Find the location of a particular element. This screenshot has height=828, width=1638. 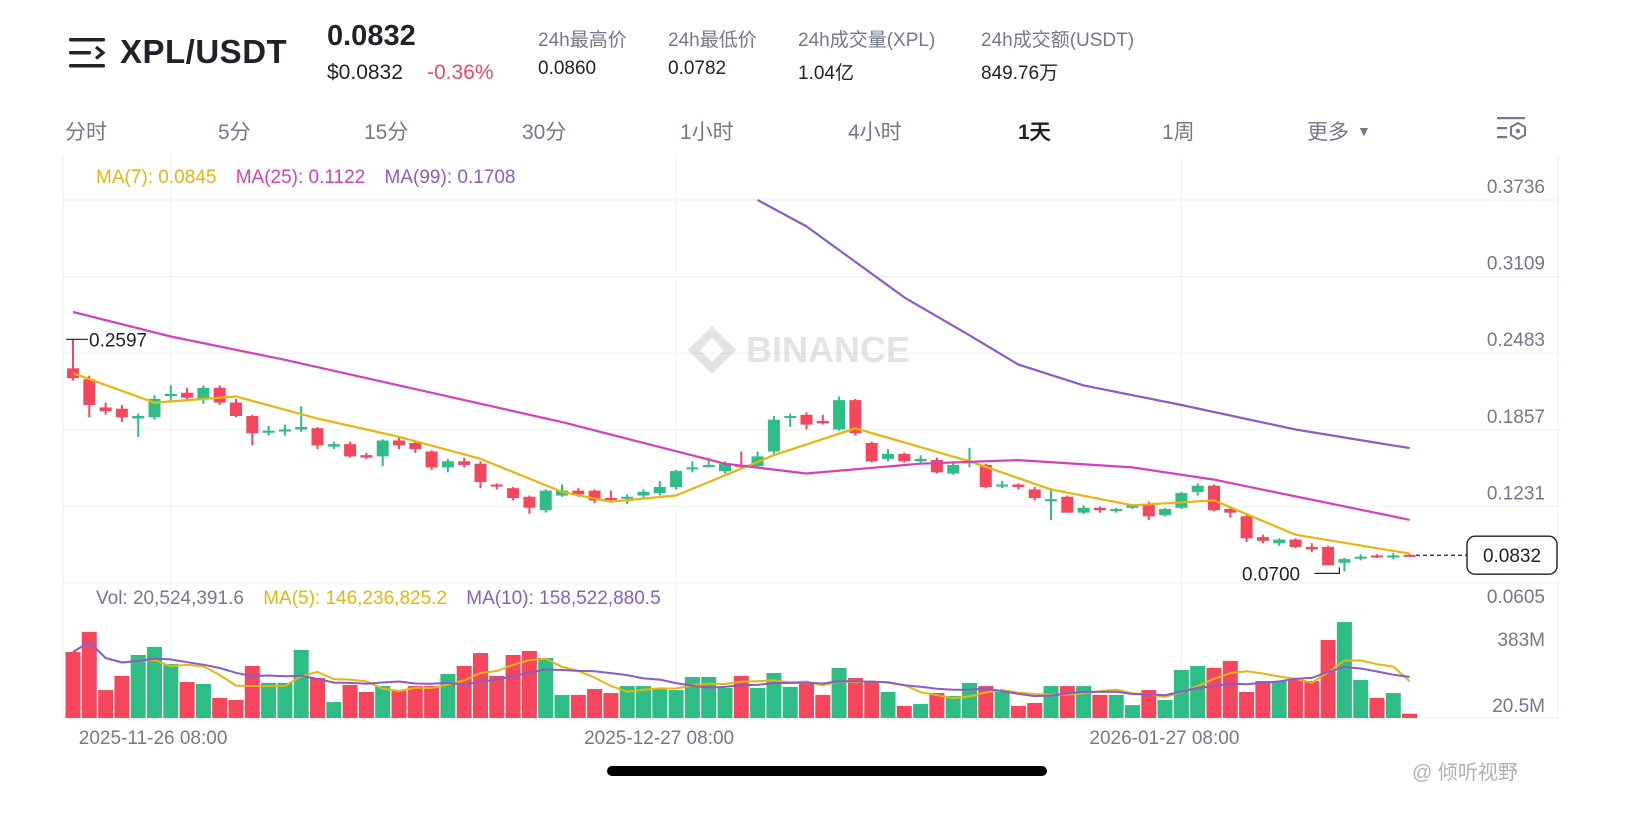

current-price-box is located at coordinates (1512, 555).